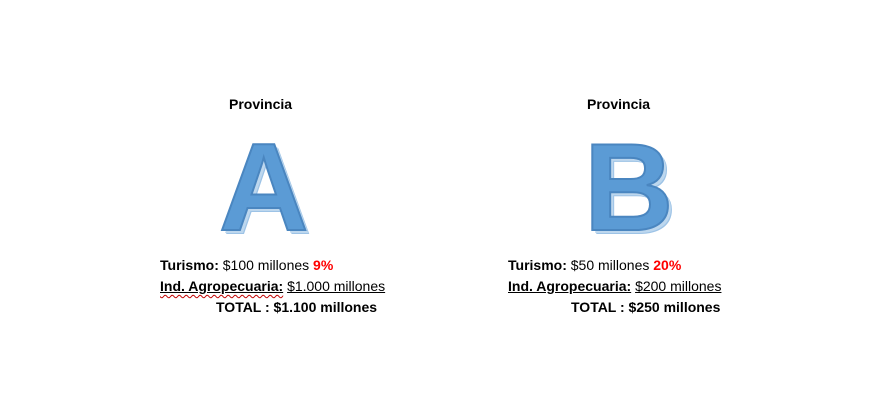 The height and width of the screenshot is (403, 889). What do you see at coordinates (264, 188) in the screenshot?
I see `province-letter: A` at bounding box center [264, 188].